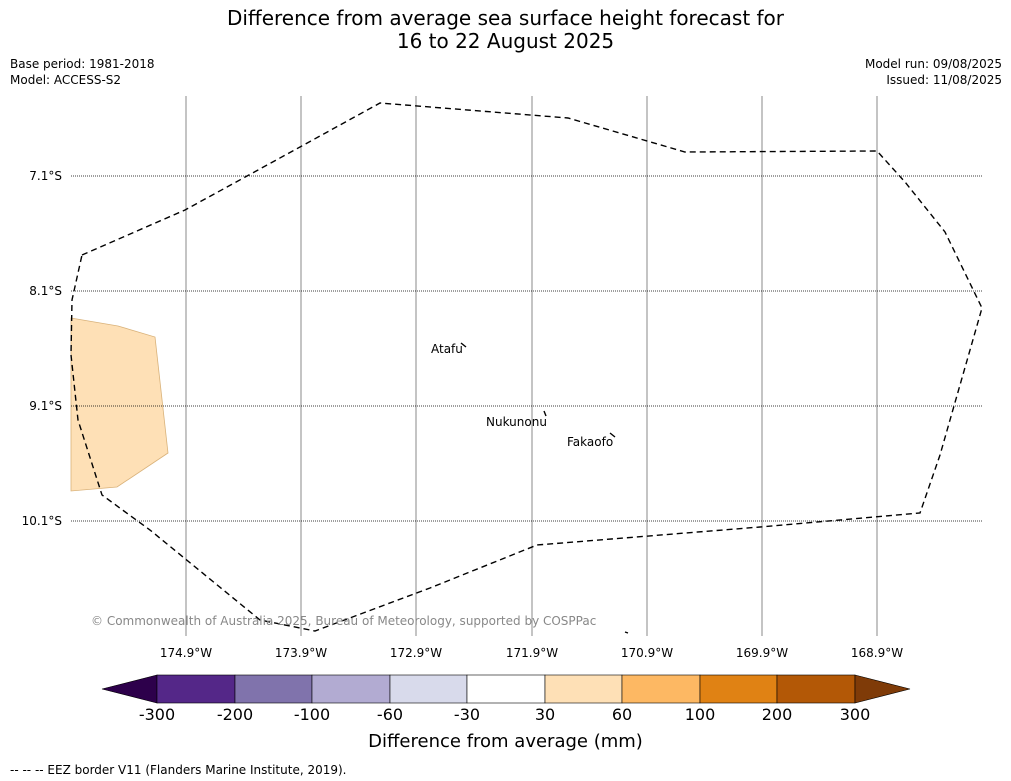  What do you see at coordinates (505, 741) in the screenshot?
I see `colorbar-title: Difference from average (mm)` at bounding box center [505, 741].